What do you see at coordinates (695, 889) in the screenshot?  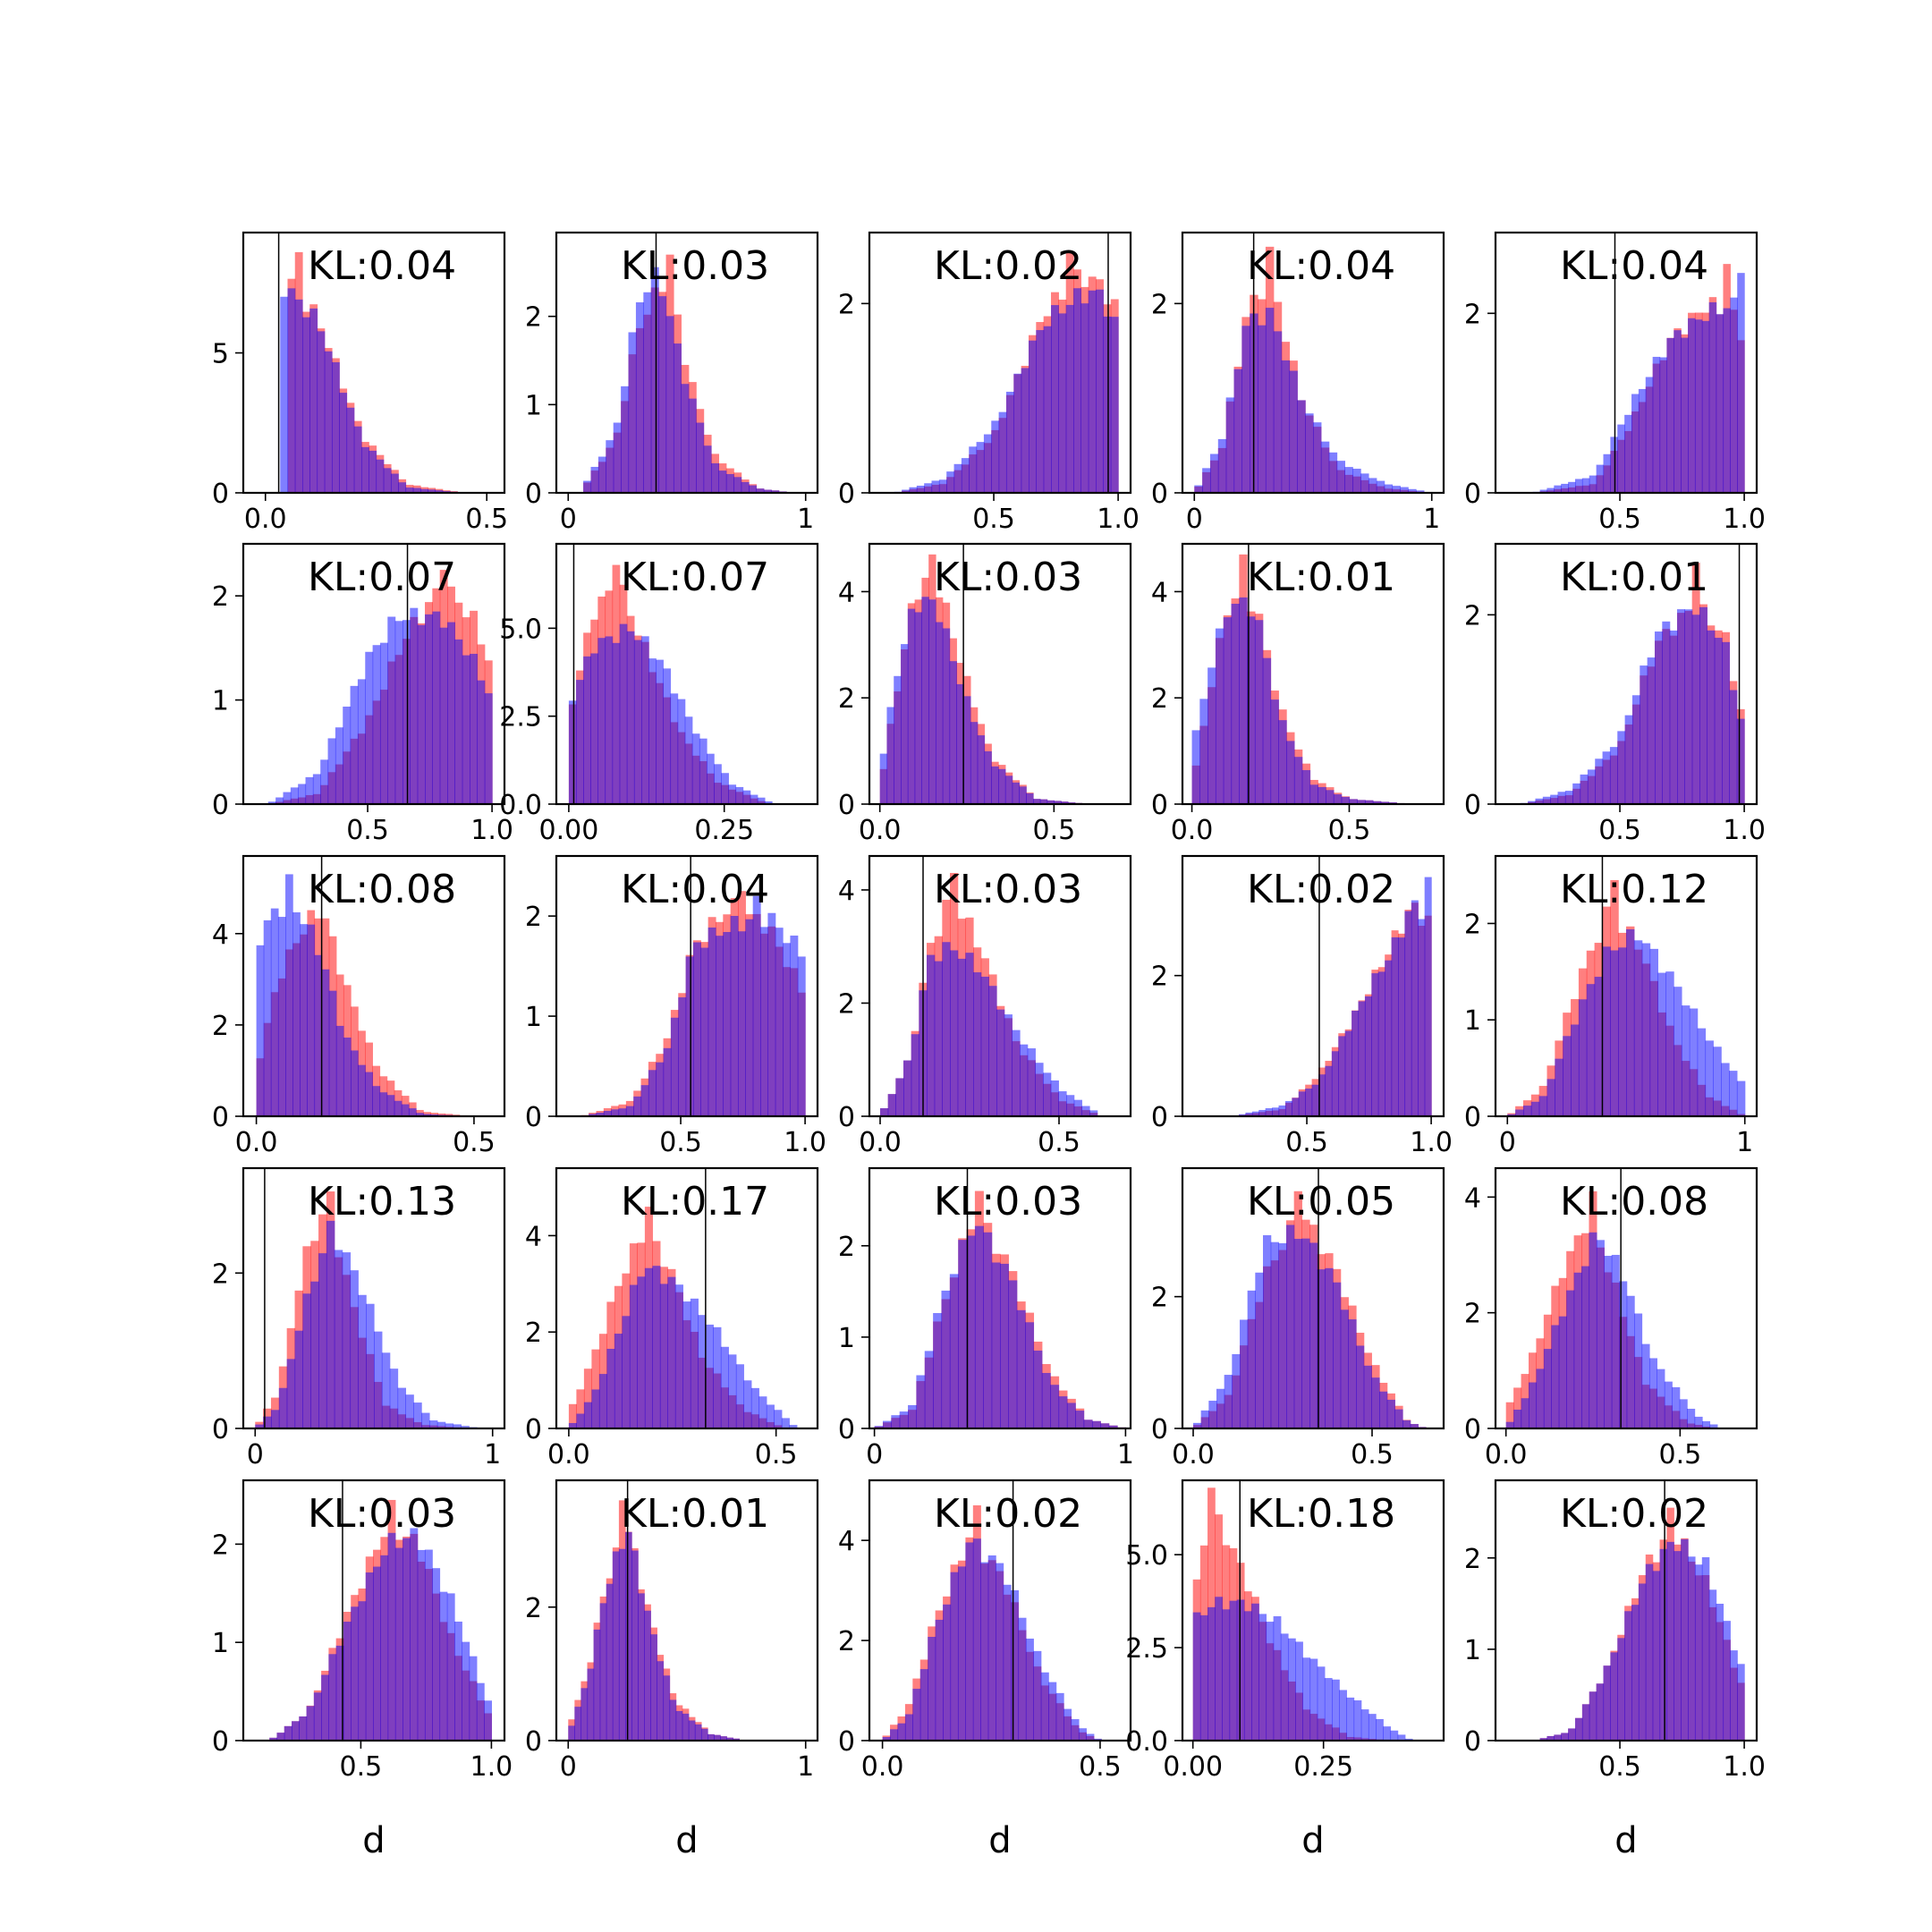 I see `kl-annotation: KL:0.04` at bounding box center [695, 889].